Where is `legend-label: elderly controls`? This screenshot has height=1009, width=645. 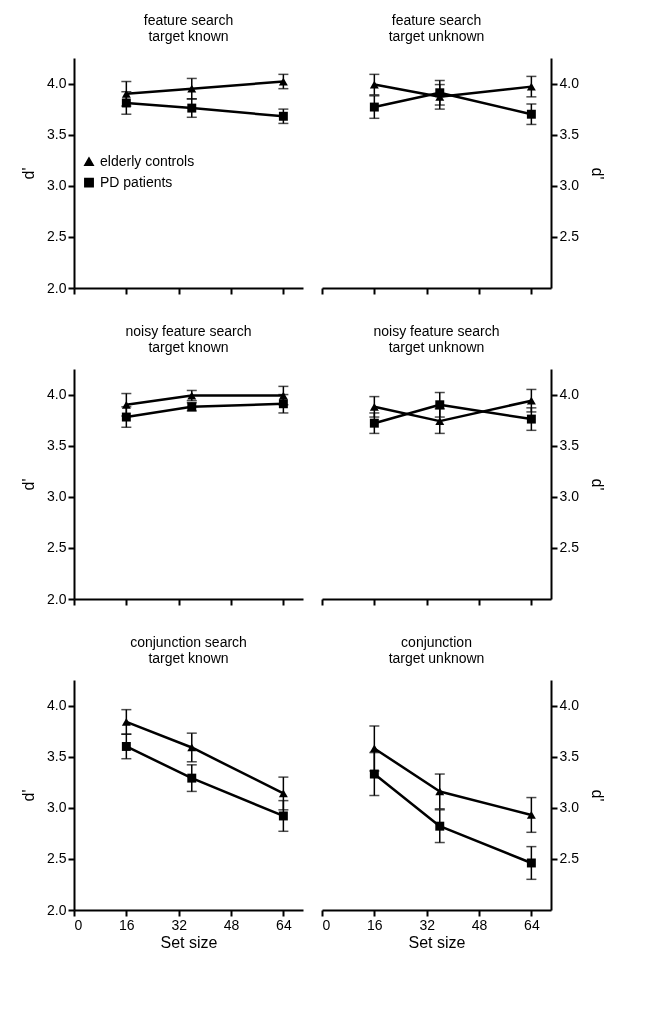 legend-label: elderly controls is located at coordinates (147, 160).